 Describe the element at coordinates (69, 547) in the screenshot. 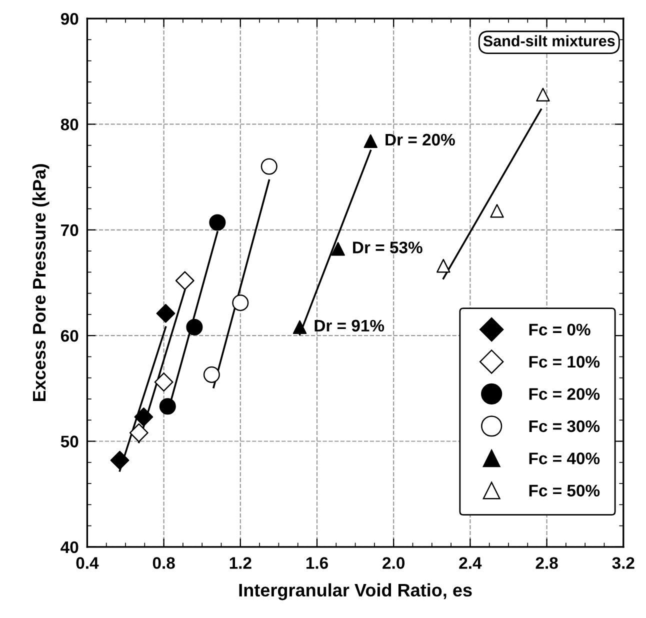

I see `y-tick-label: 40` at that location.